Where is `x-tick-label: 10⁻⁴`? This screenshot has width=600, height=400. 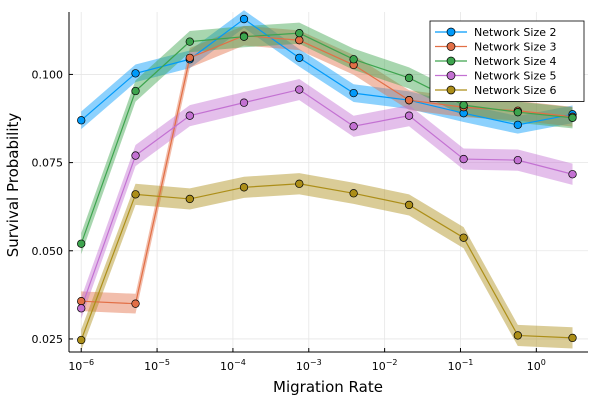
x-tick-label: 10⁻⁴ is located at coordinates (233, 365).